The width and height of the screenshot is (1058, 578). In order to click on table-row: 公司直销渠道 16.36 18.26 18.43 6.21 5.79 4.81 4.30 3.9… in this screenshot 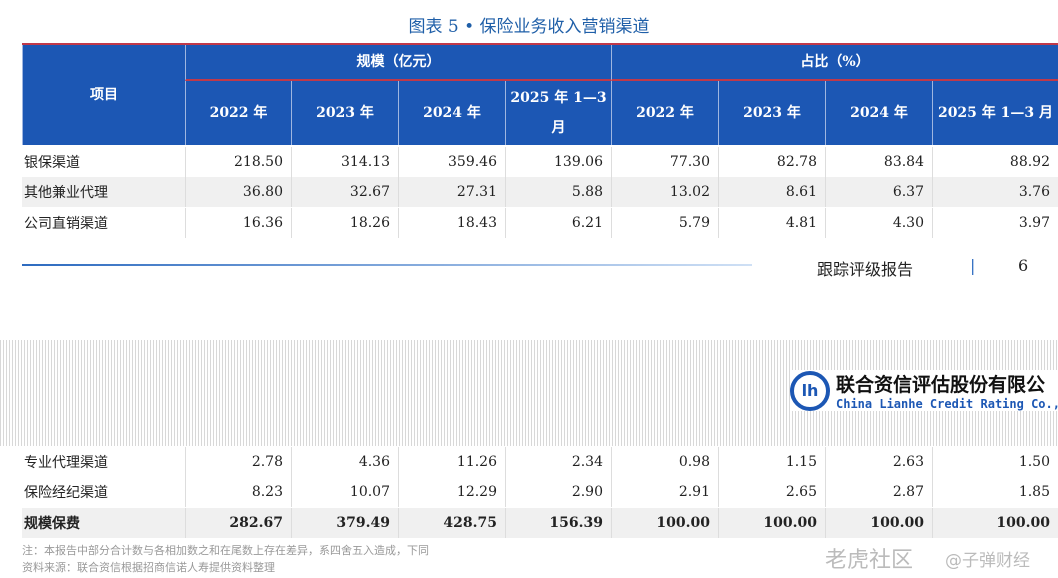, I will do `click(540, 223)`.